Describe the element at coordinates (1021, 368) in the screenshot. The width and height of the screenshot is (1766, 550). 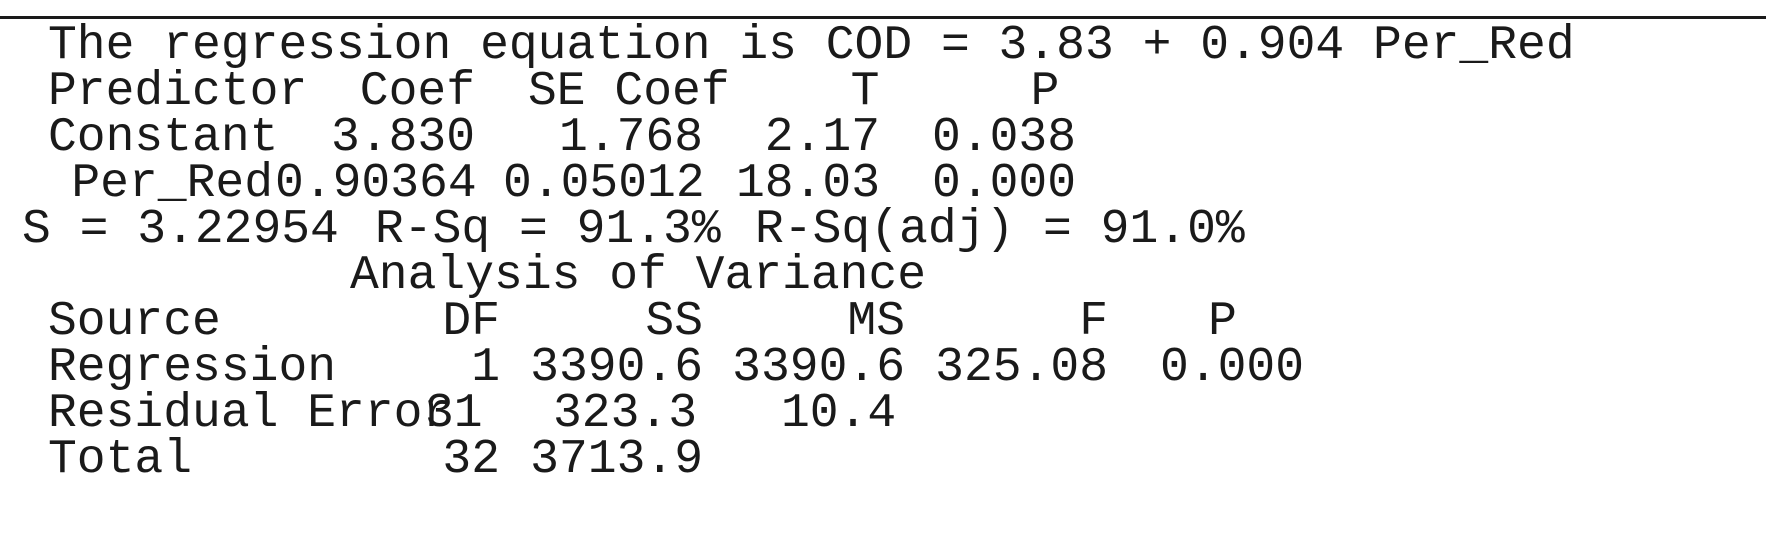
I see `anova-f-regression: 325.08` at that location.